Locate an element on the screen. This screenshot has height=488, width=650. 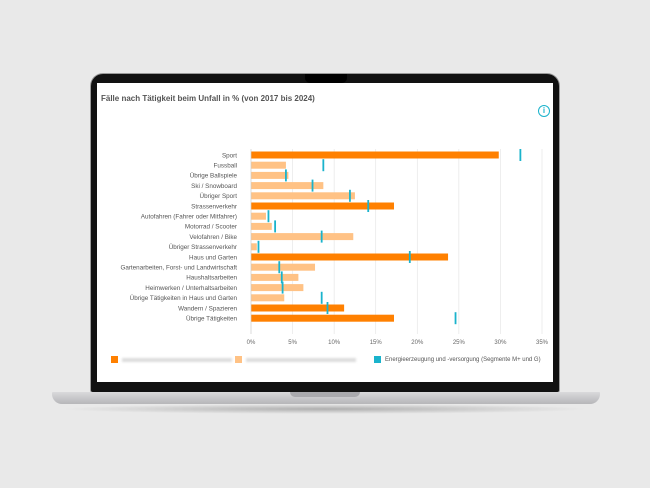
x-tick-label: 25% is located at coordinates (459, 343).